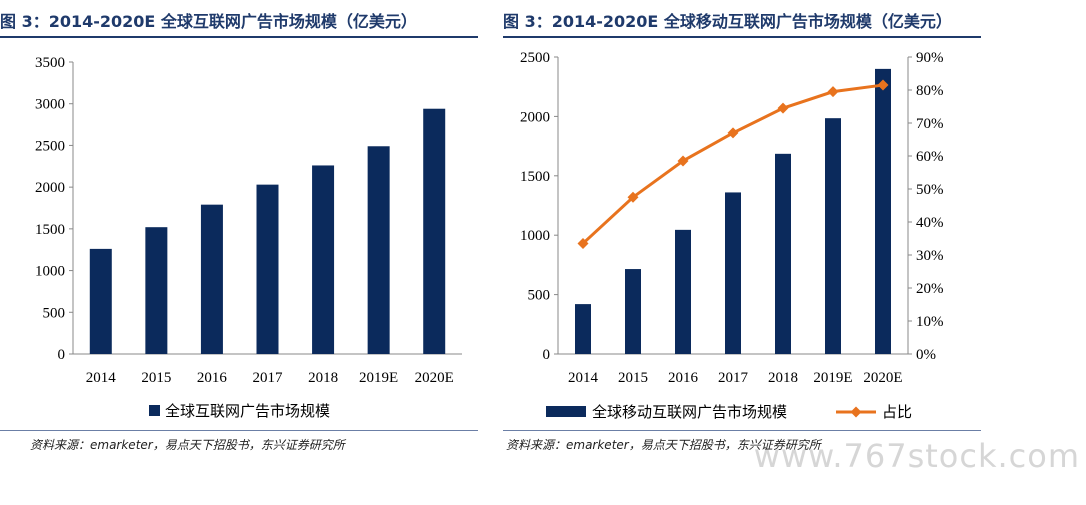 The width and height of the screenshot is (1086, 505). I want to click on watermark: www.767stock.com, so click(916, 456).